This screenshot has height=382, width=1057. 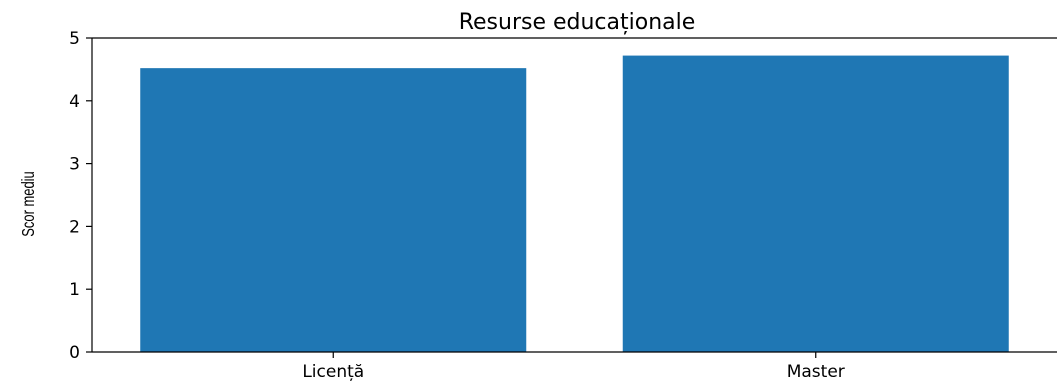 What do you see at coordinates (74, 165) in the screenshot?
I see `y-tick-label: 3` at bounding box center [74, 165].